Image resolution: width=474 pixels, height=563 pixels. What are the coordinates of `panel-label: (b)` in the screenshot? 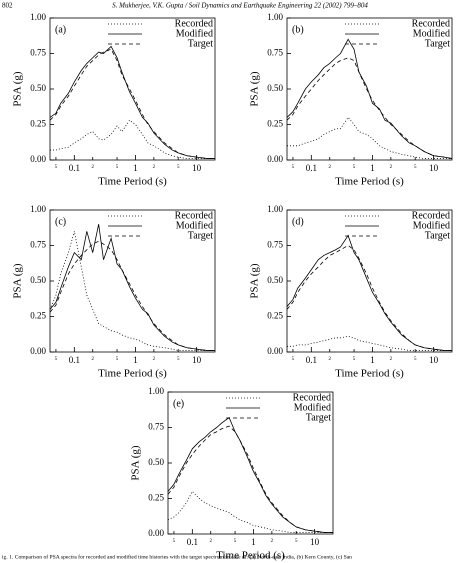 It's located at (298, 29).